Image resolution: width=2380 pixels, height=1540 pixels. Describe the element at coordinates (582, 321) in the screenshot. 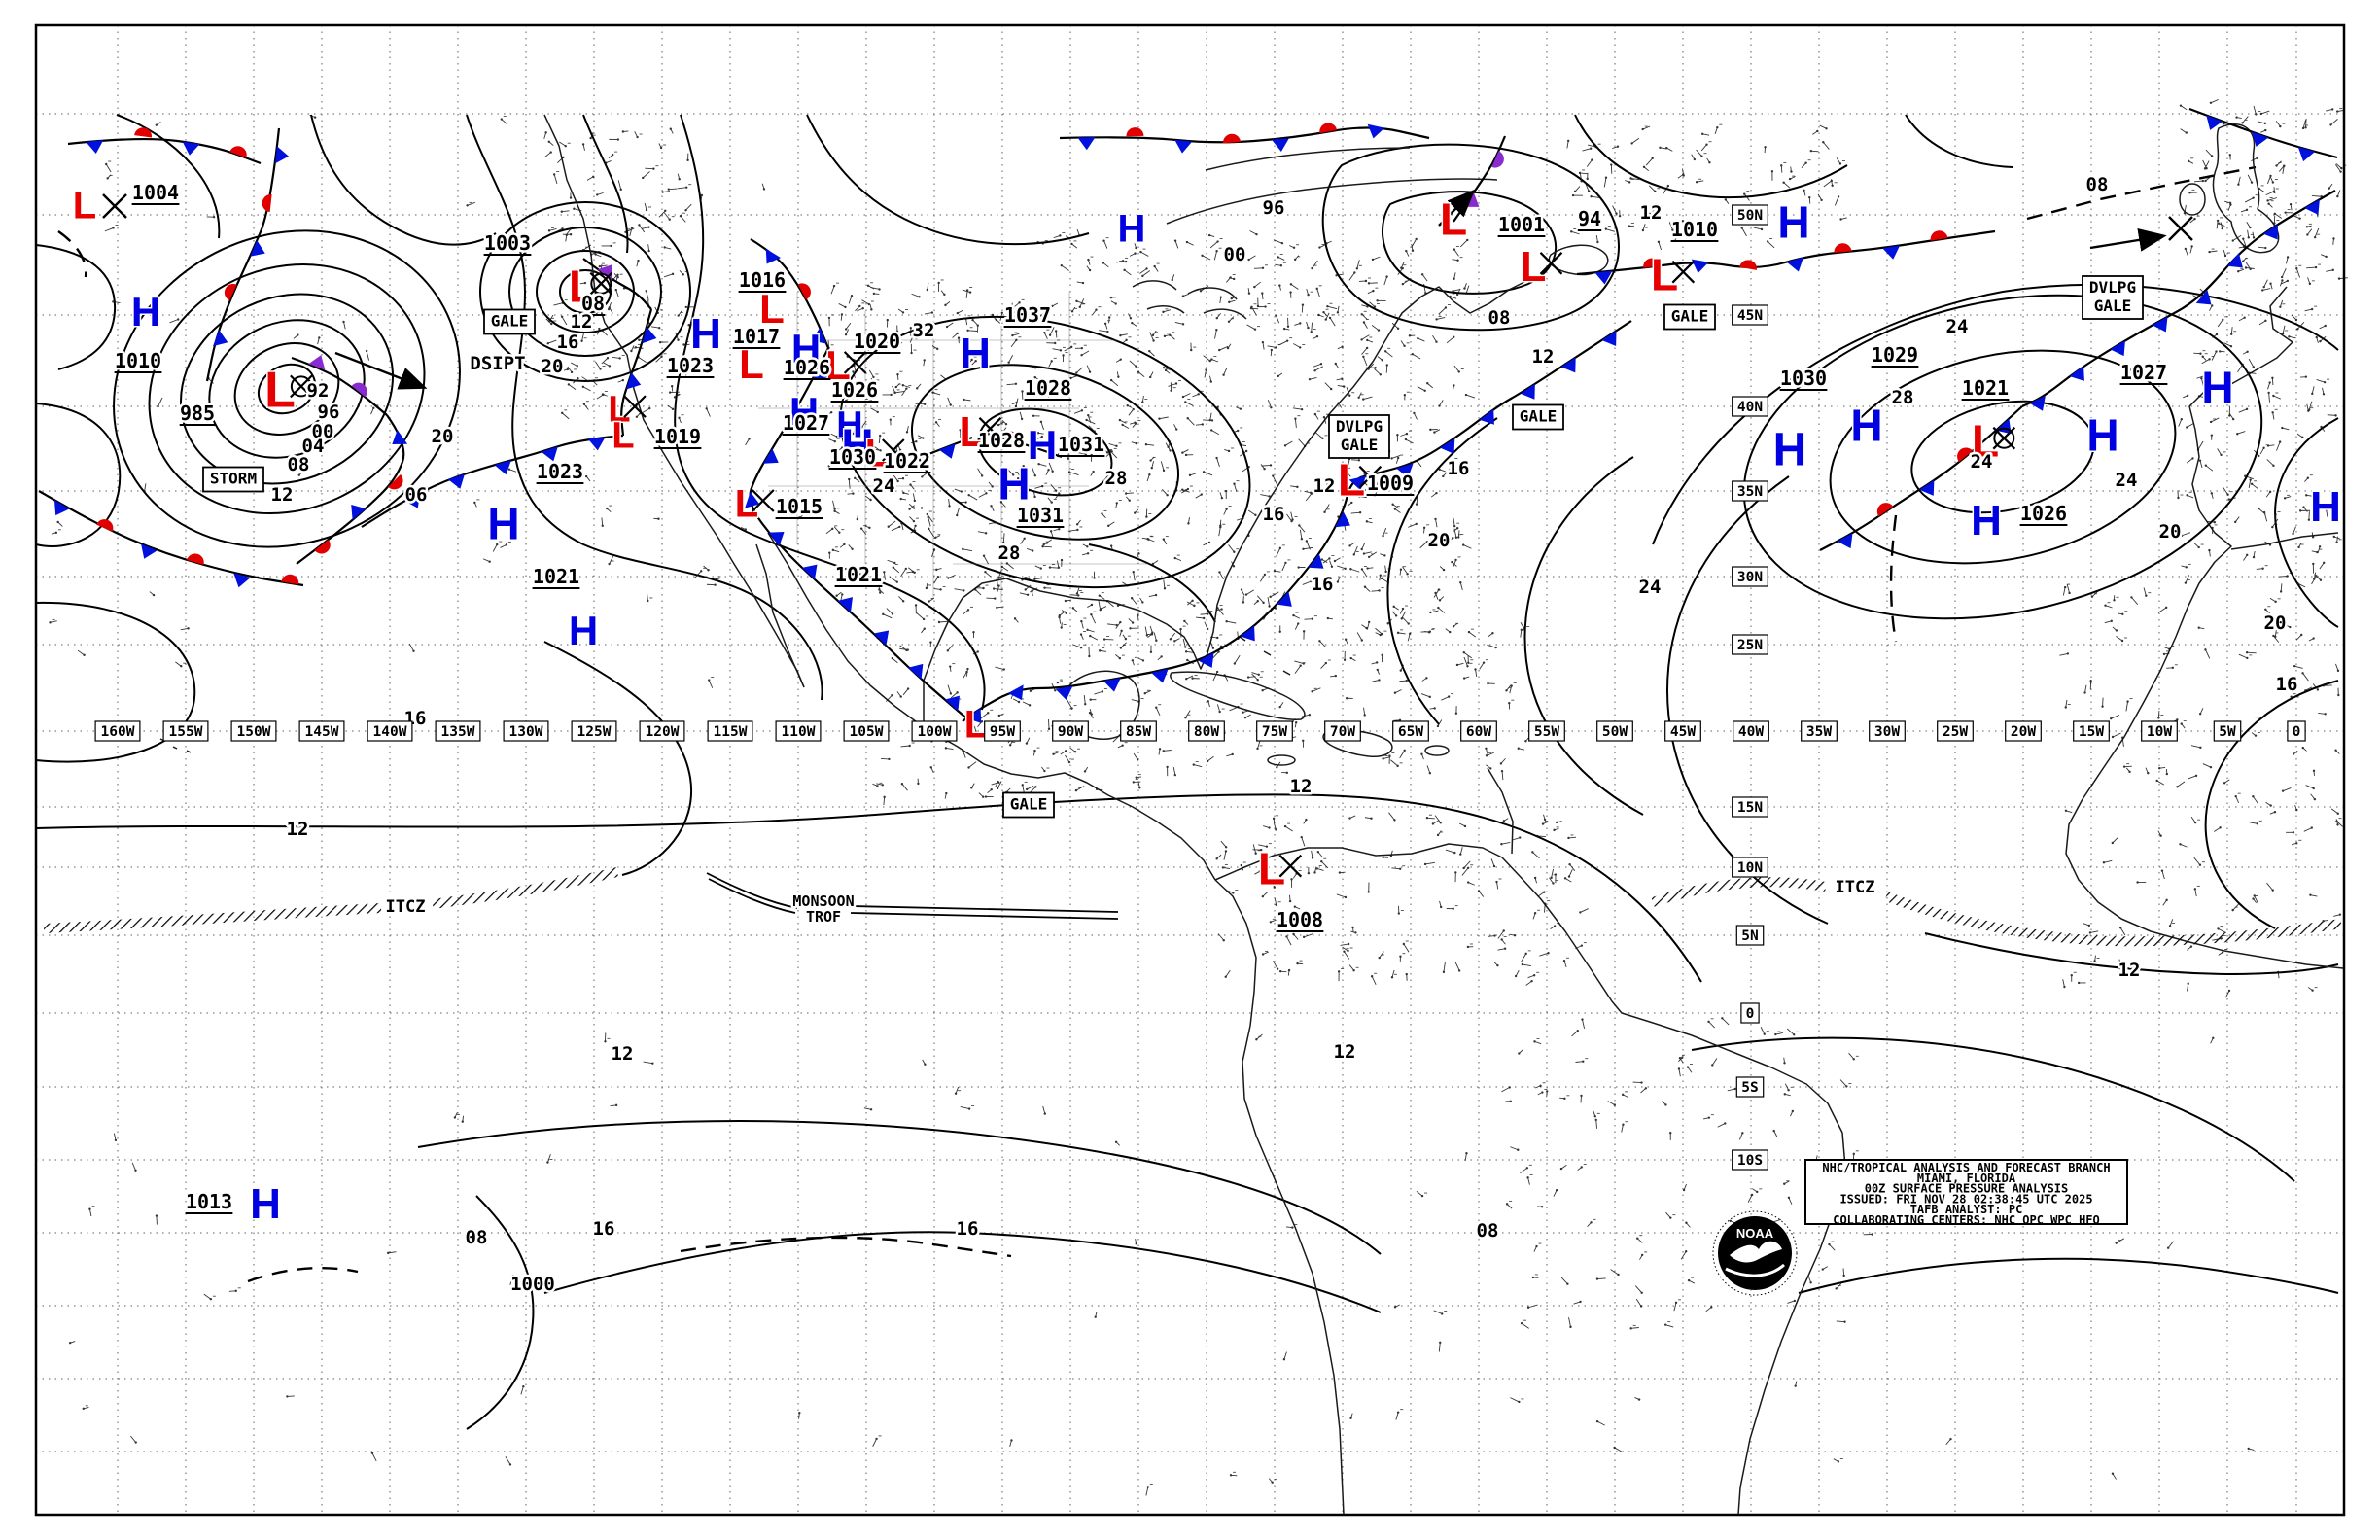

I see `isobar-label: 12` at that location.